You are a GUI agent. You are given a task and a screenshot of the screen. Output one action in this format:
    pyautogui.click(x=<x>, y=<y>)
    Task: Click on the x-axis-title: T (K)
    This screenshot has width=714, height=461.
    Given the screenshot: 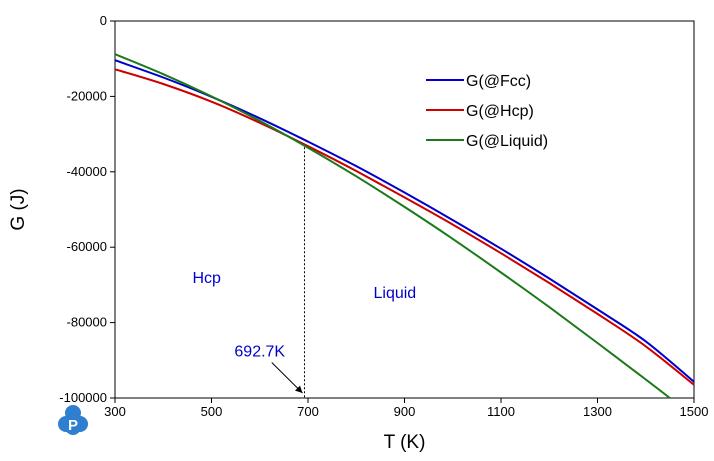 What is the action you would take?
    pyautogui.click(x=405, y=442)
    